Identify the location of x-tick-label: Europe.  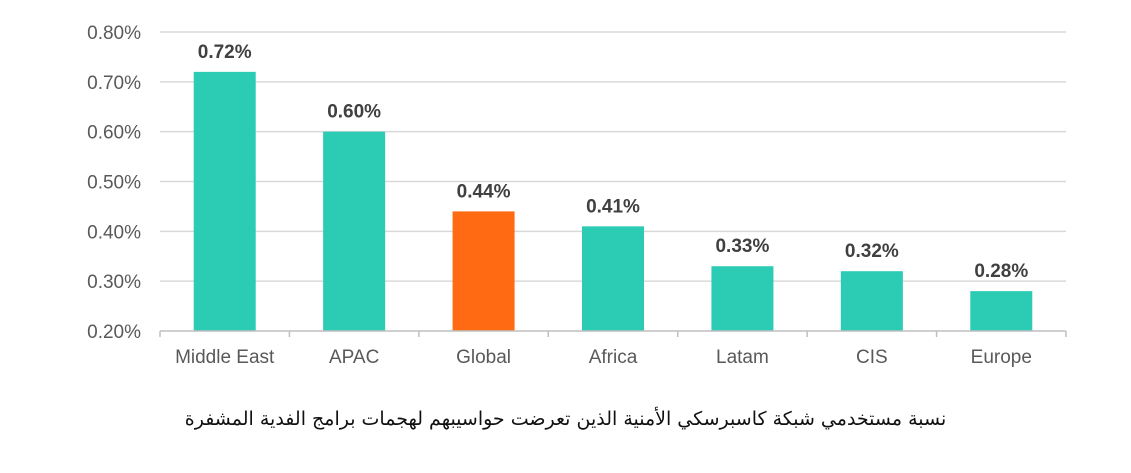
(1001, 357).